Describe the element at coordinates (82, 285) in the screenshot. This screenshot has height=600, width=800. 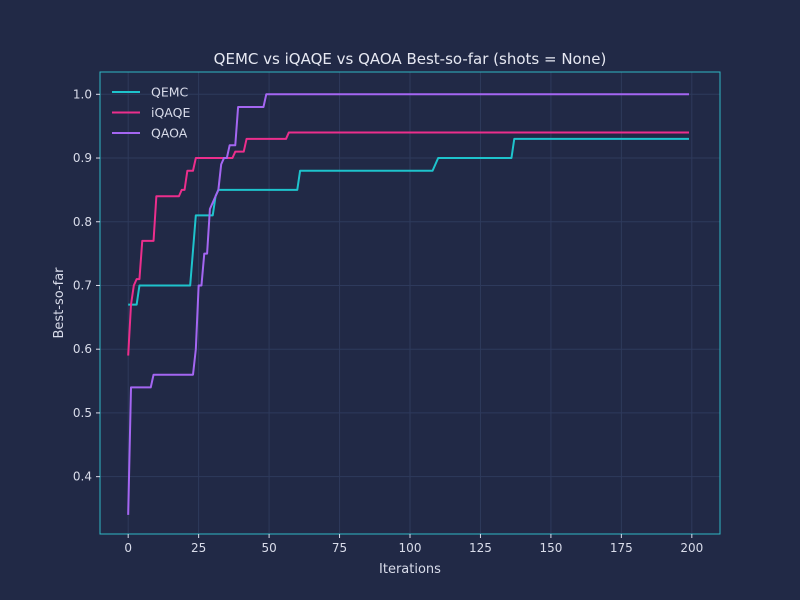
I see `y-tick-label: 0.7` at that location.